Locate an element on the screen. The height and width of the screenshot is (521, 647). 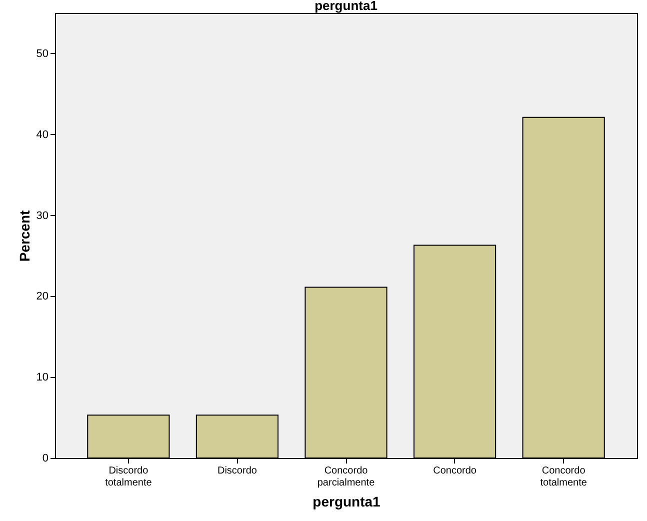
y-tick-label: 10 is located at coordinates (42, 378).